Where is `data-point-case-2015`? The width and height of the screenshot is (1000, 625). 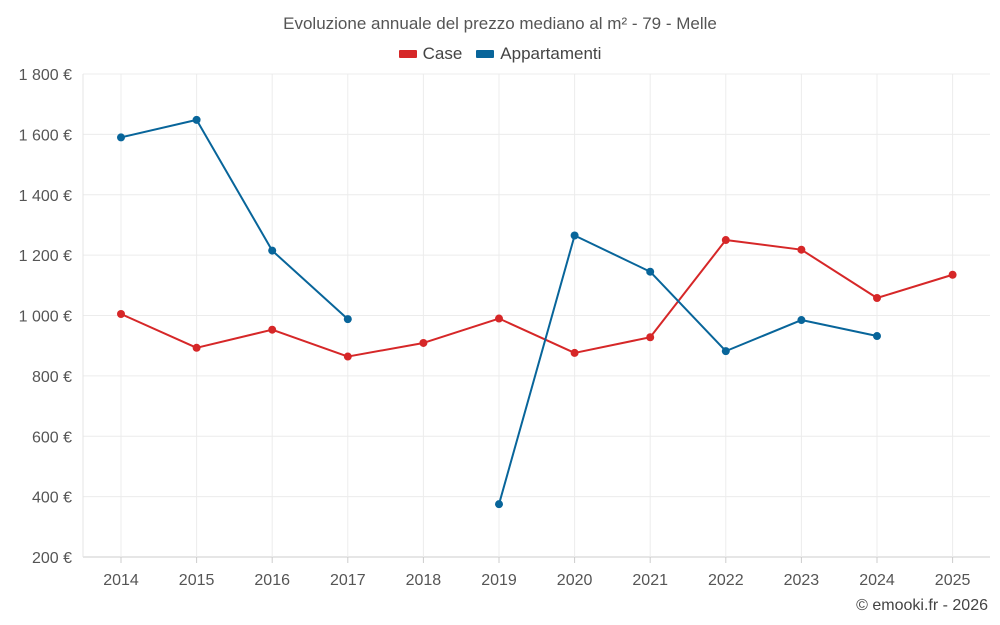 data-point-case-2015 is located at coordinates (196, 347).